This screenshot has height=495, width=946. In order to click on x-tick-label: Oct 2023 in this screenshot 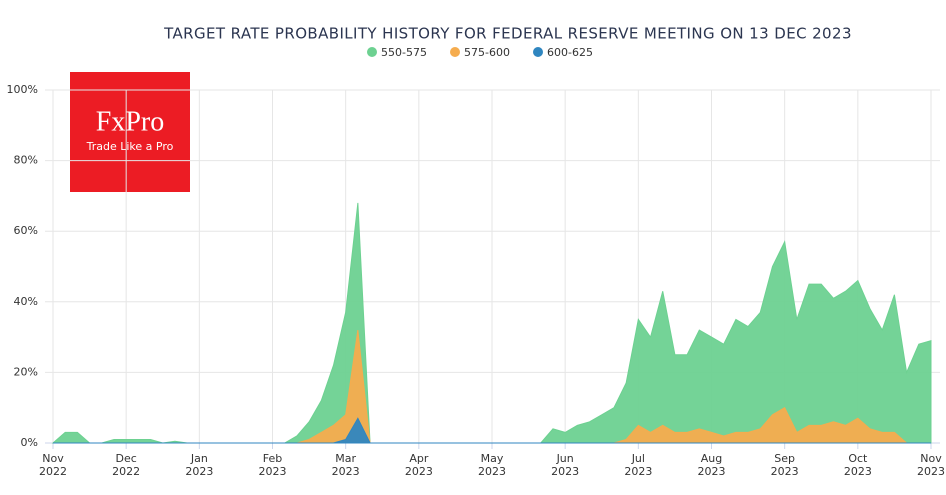, I will do `click(857, 465)`.